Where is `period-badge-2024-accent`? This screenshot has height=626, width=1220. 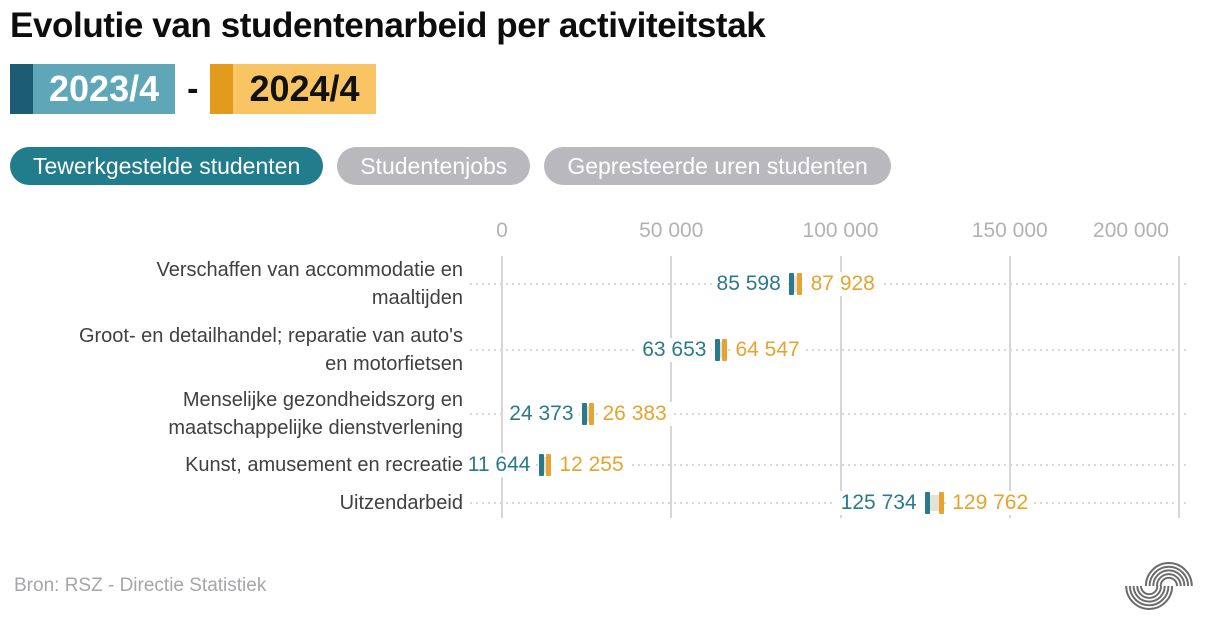 period-badge-2024-accent is located at coordinates (222, 89).